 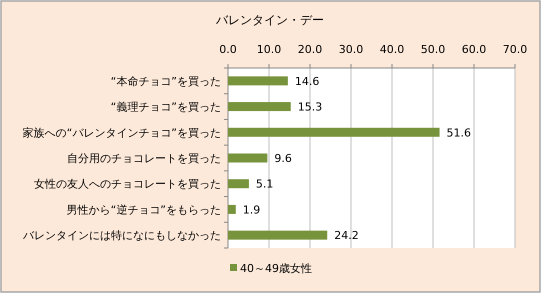 What do you see at coordinates (310, 107) in the screenshot?
I see `data-label: 15.3` at bounding box center [310, 107].